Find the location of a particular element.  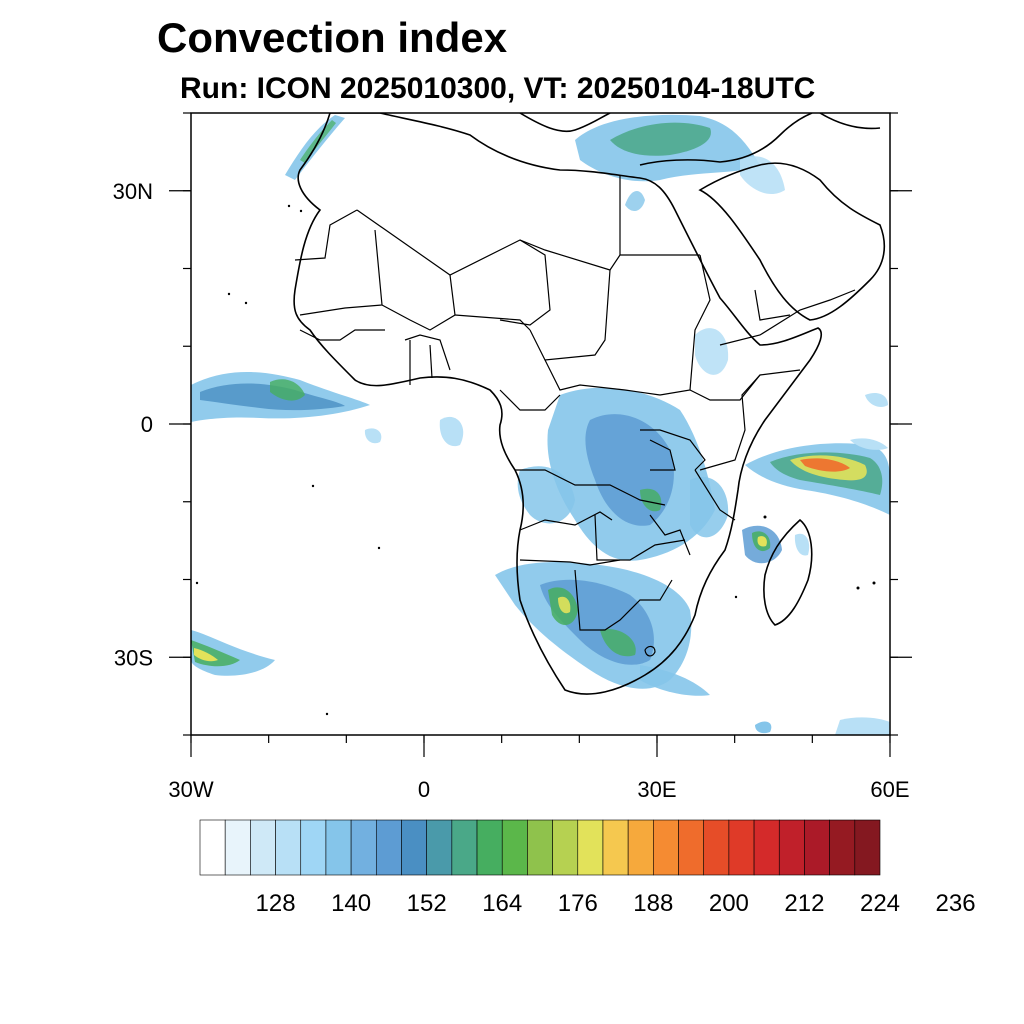

chart-title: Convection index is located at coordinates (332, 37).